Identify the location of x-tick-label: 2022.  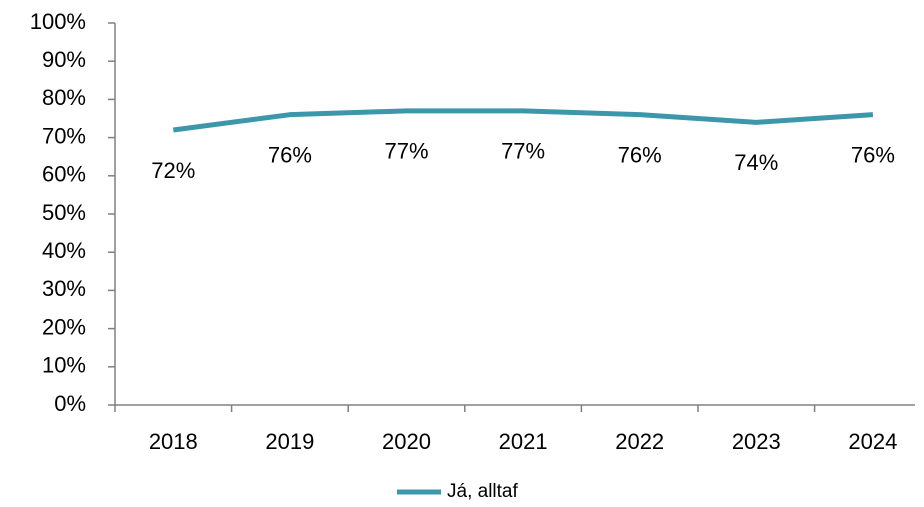
(639, 441).